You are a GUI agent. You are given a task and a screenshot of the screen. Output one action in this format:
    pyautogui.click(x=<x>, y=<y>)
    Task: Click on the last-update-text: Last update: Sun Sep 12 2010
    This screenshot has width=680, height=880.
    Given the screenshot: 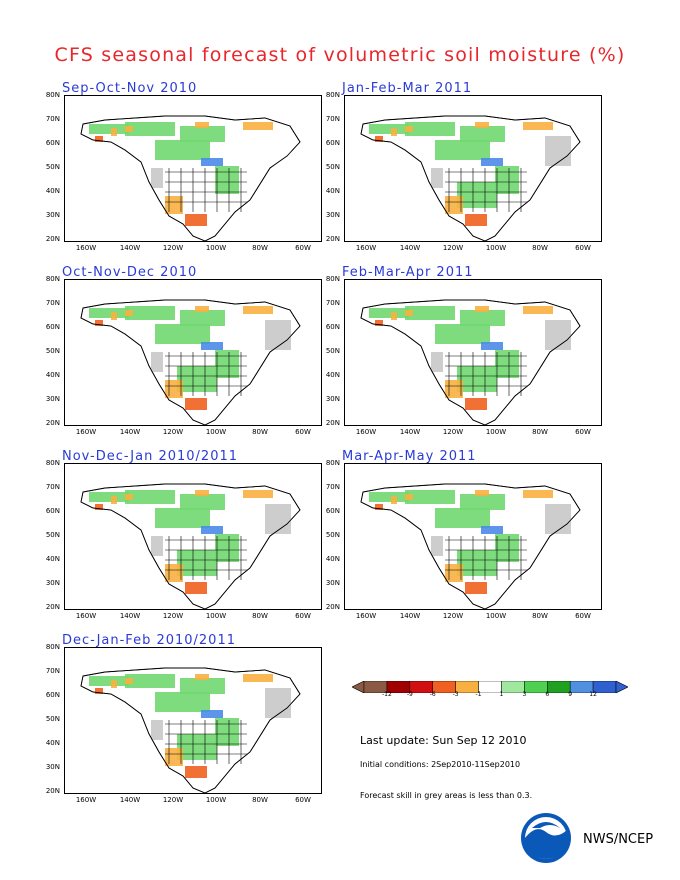 What is the action you would take?
    pyautogui.click(x=443, y=740)
    